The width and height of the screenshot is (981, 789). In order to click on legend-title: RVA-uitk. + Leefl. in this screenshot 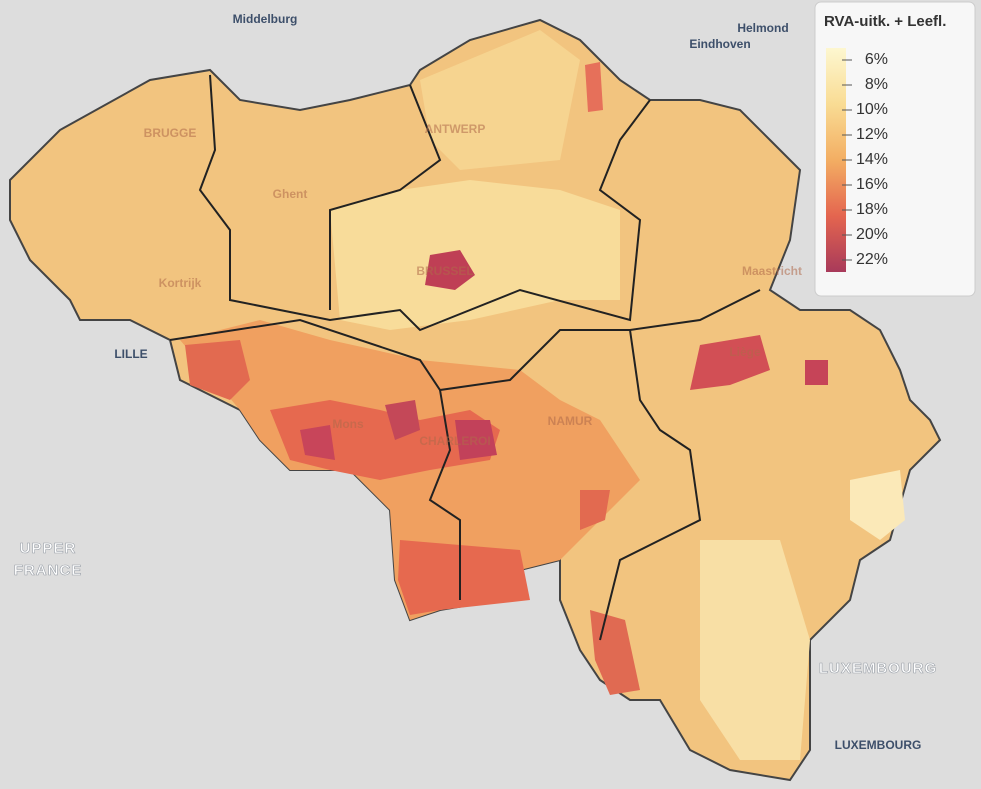, I will do `click(885, 21)`.